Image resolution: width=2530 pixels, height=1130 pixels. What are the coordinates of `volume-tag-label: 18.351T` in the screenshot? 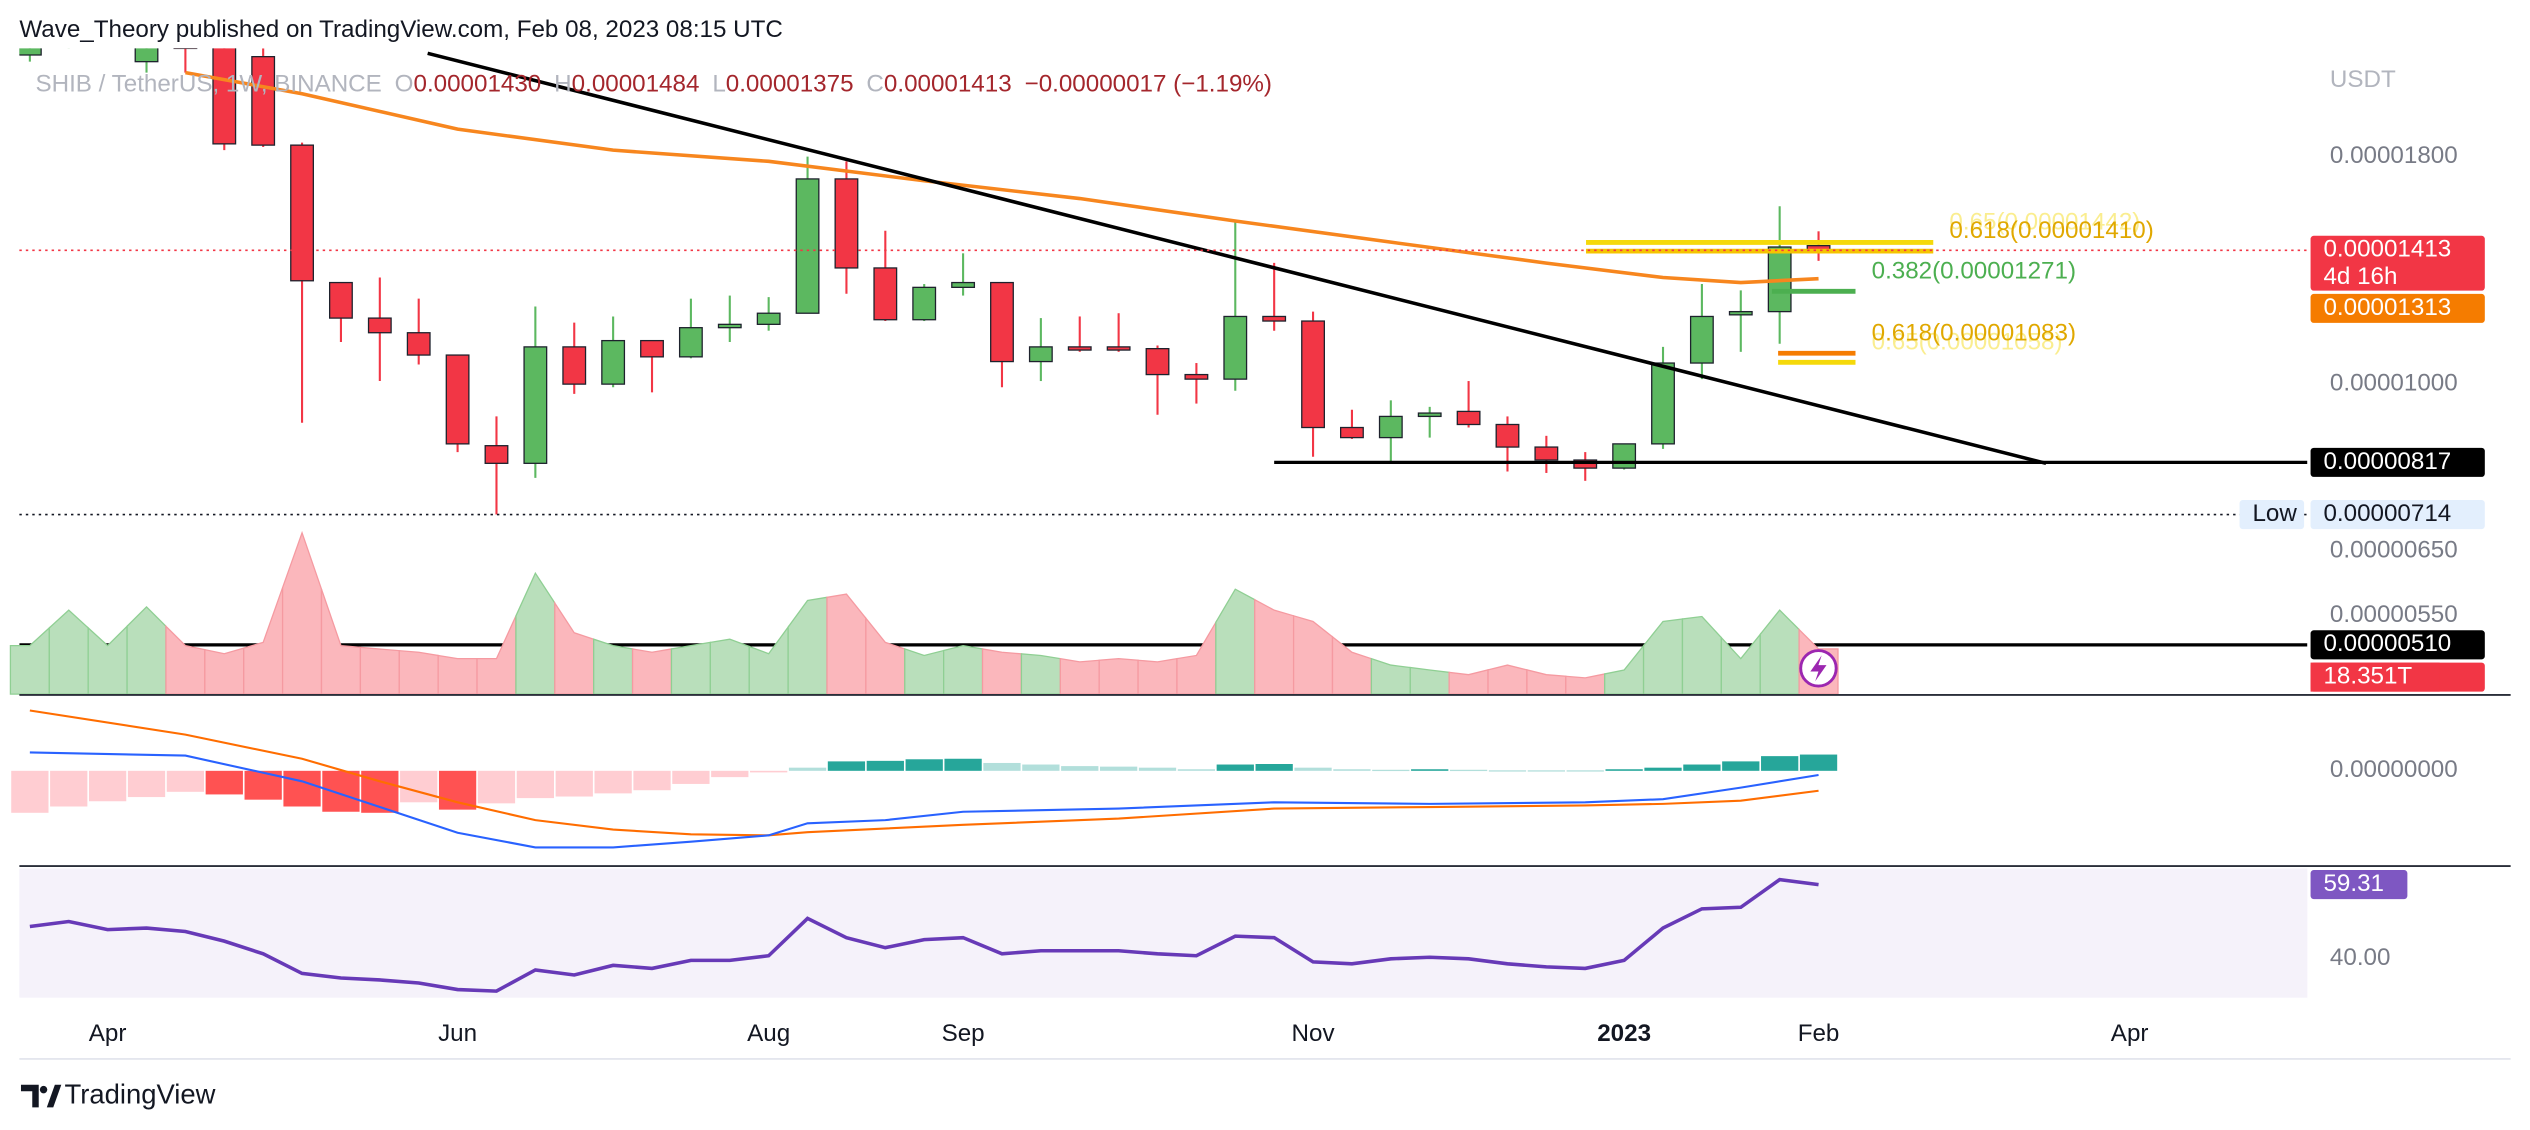 It's located at (2367, 675).